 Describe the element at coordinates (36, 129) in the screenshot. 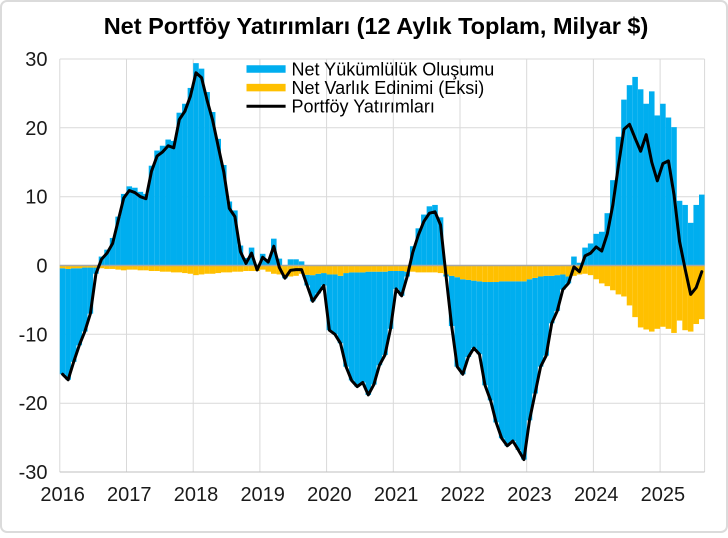

I see `svg-text: 20` at that location.